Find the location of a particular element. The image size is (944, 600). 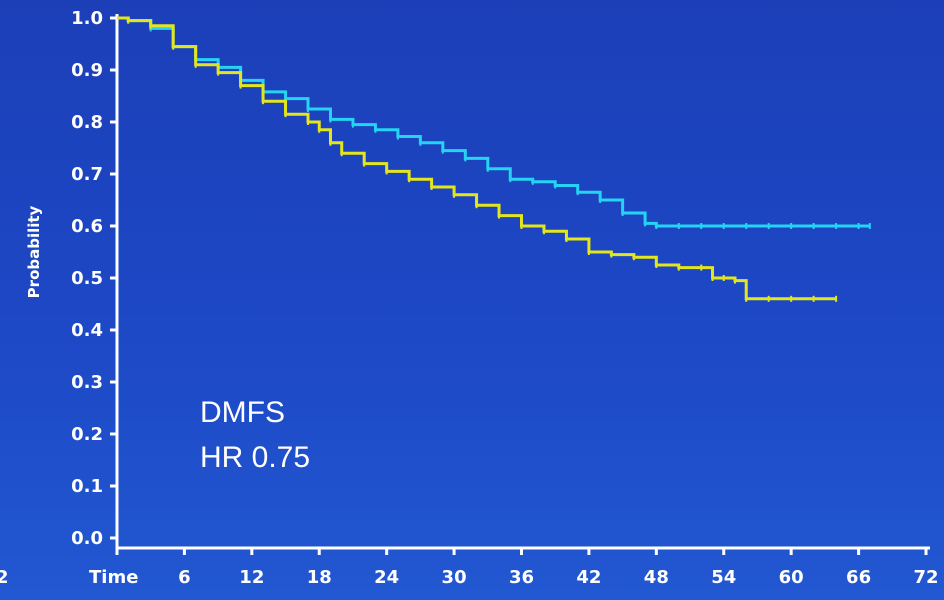

y-tick-label: 0.7 is located at coordinates (87, 174).